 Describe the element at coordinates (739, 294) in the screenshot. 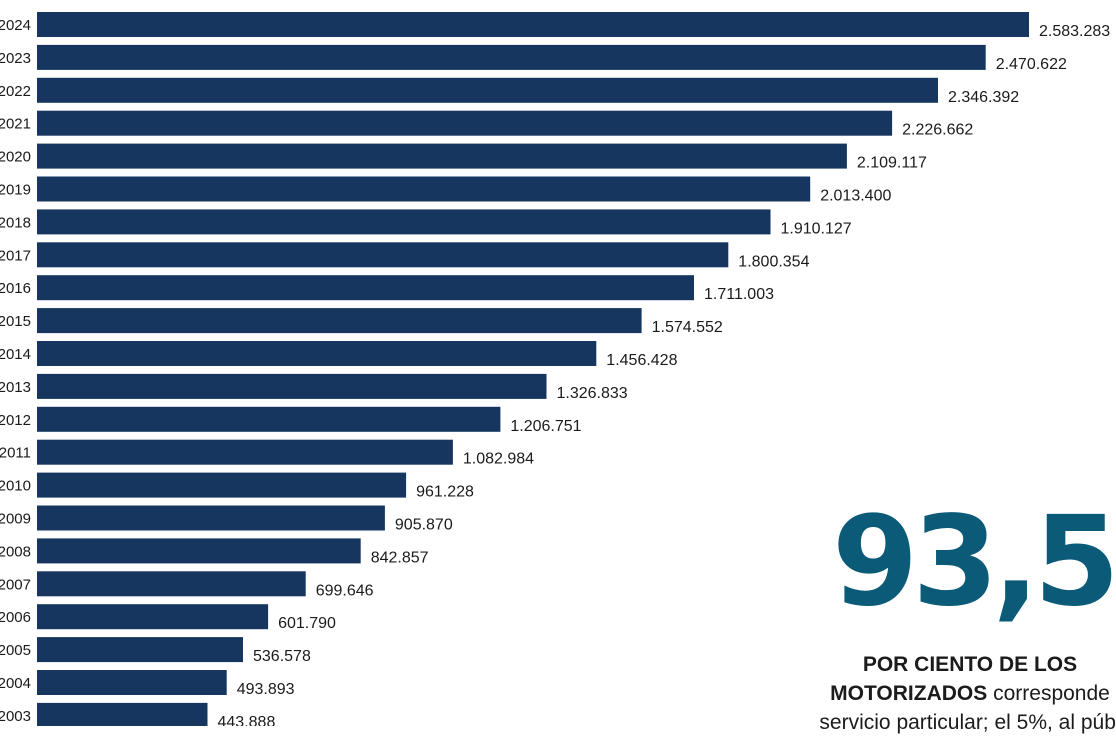

I see `value-label-2016: 1.711.003` at that location.